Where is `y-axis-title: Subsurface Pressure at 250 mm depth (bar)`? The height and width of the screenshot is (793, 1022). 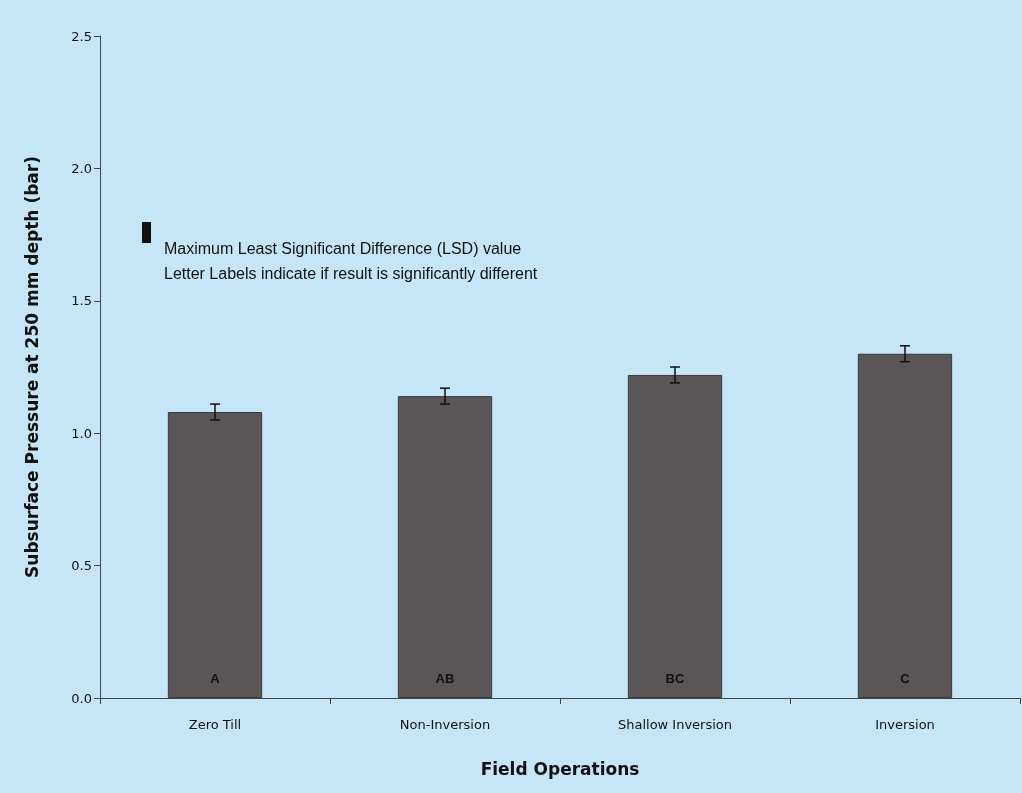
y-axis-title: Subsurface Pressure at 250 mm depth (bar) is located at coordinates (31, 367).